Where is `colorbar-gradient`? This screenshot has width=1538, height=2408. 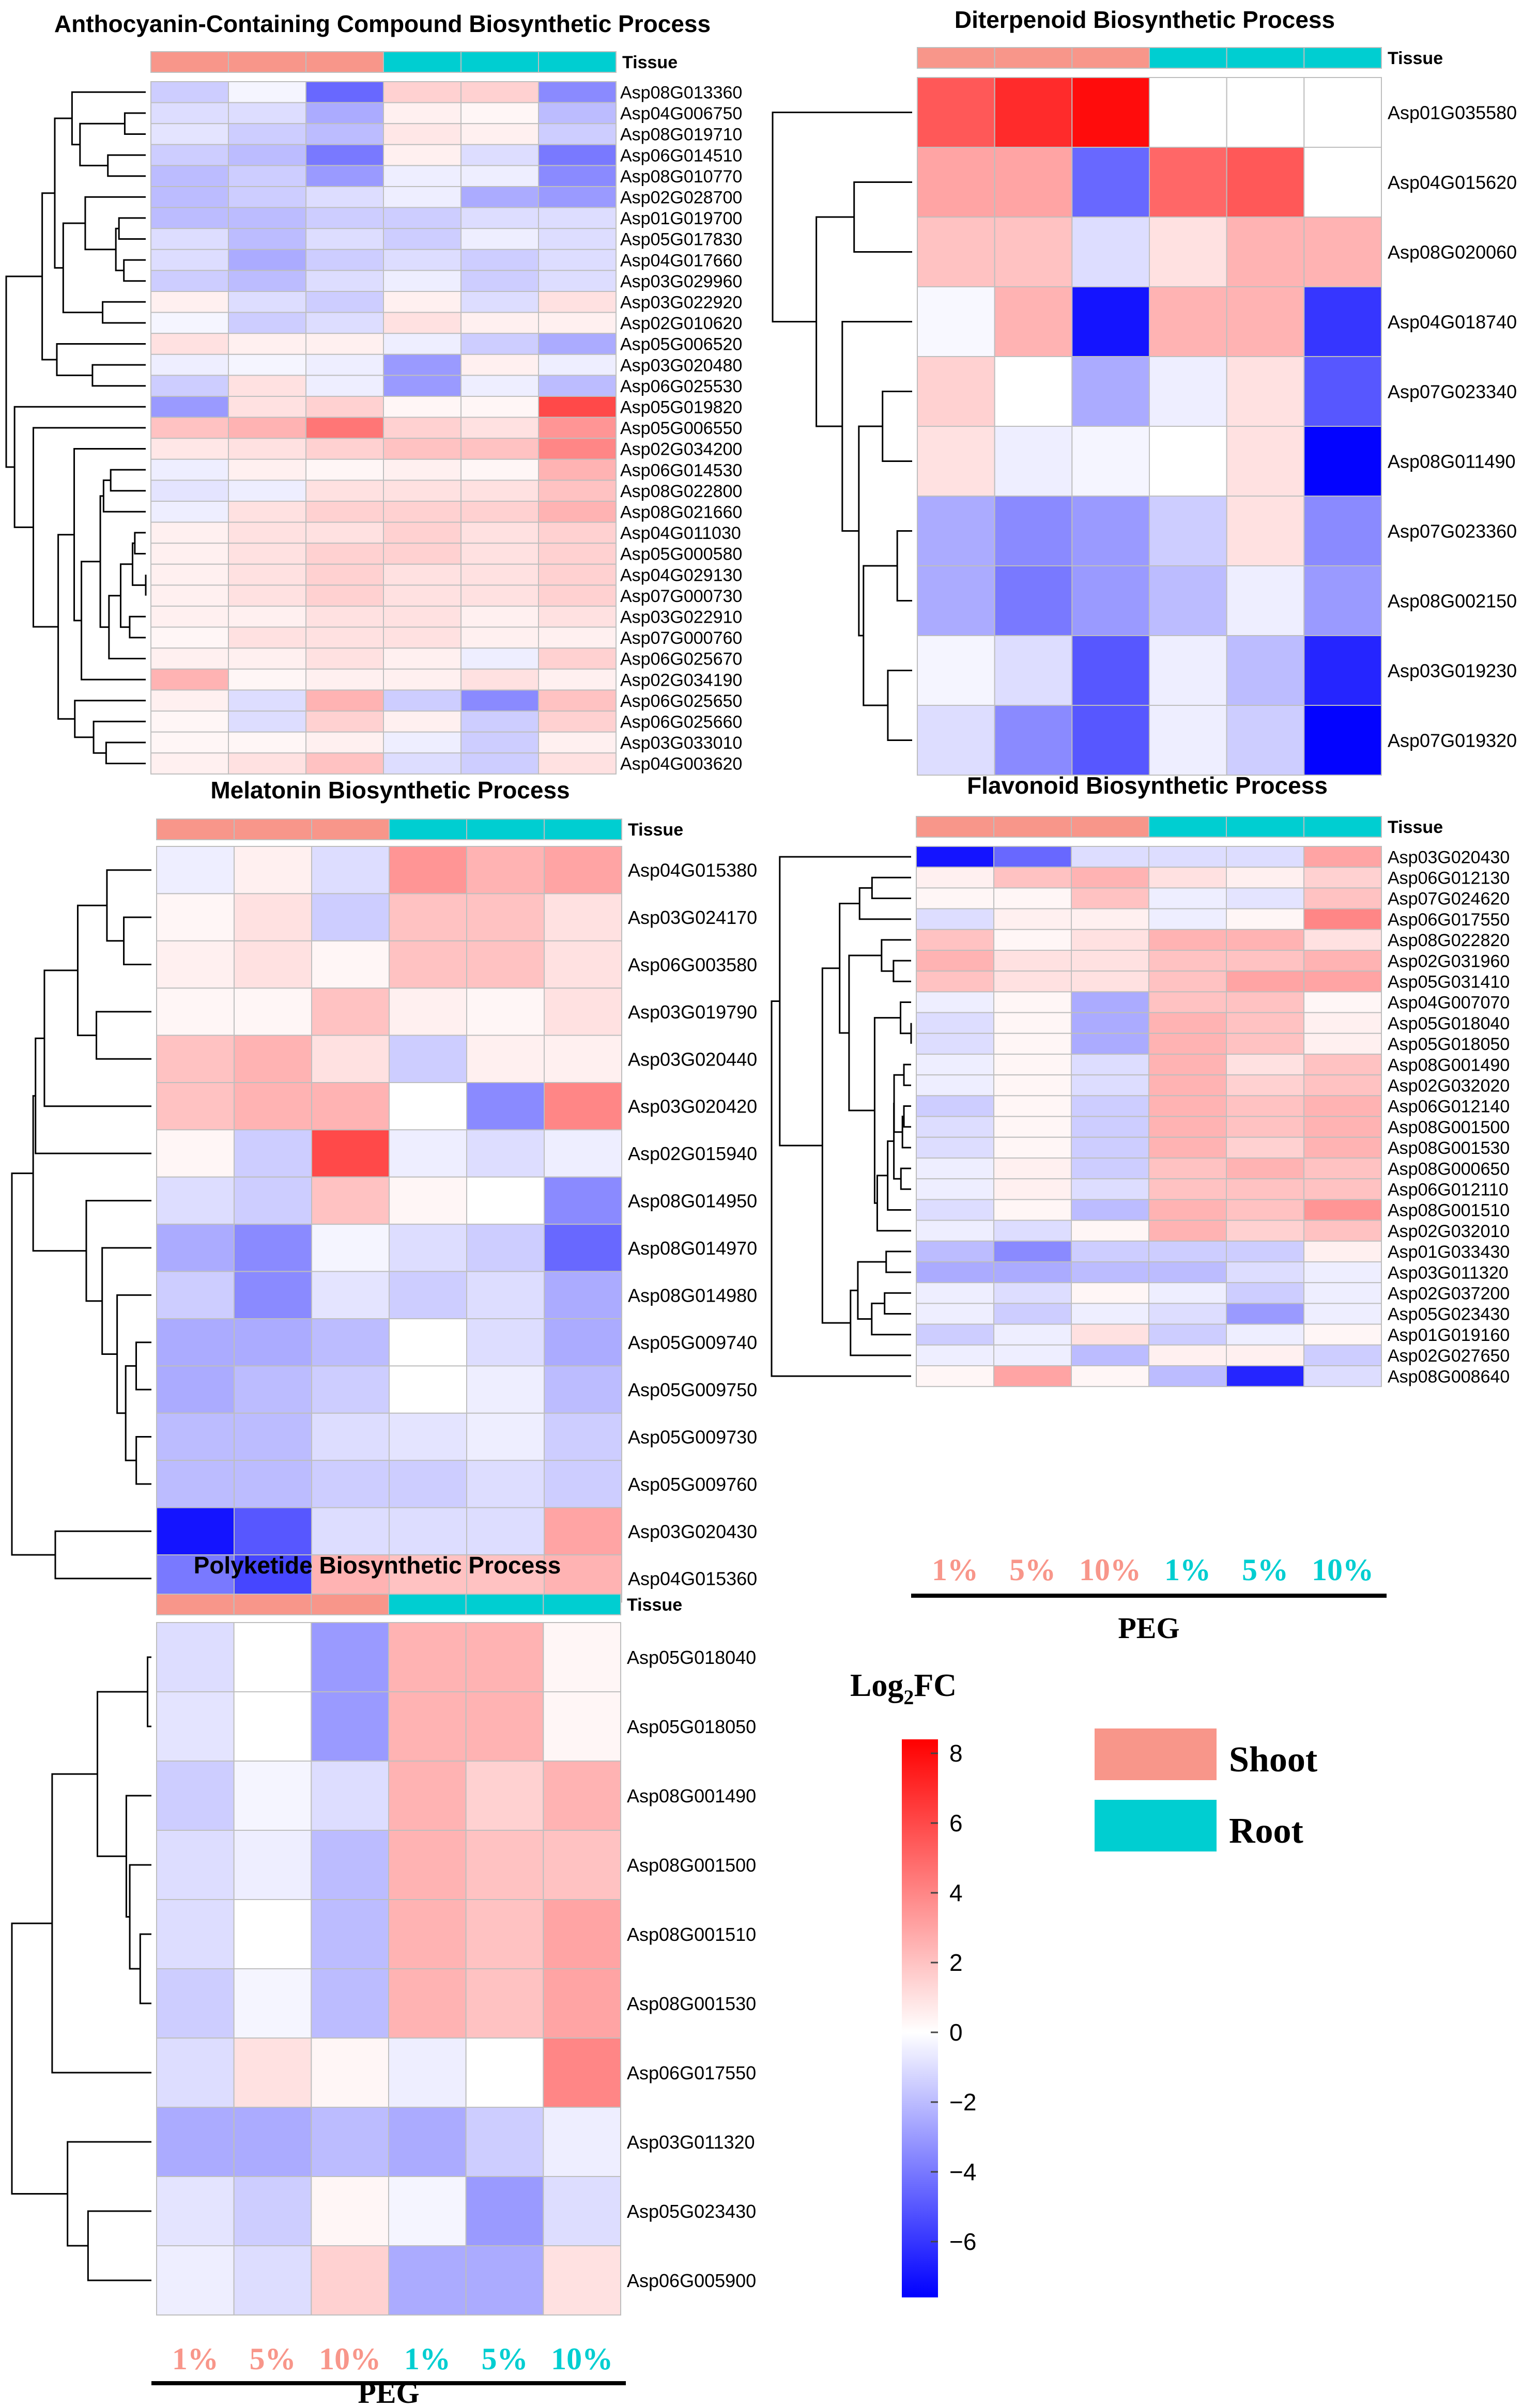
colorbar-gradient is located at coordinates (920, 2018).